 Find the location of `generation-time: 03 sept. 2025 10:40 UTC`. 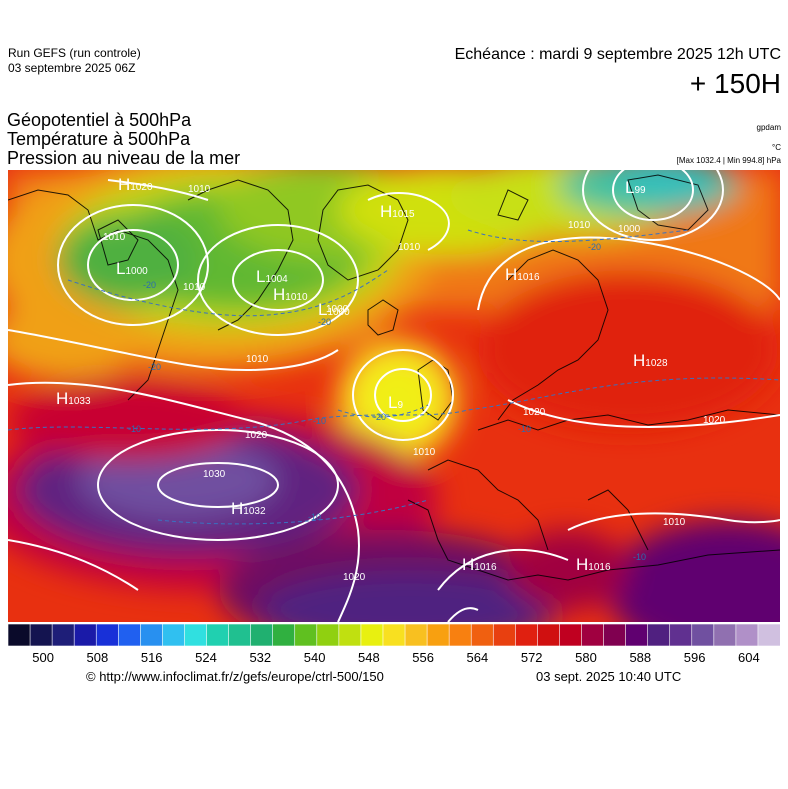

generation-time: 03 sept. 2025 10:40 UTC is located at coordinates (609, 676).